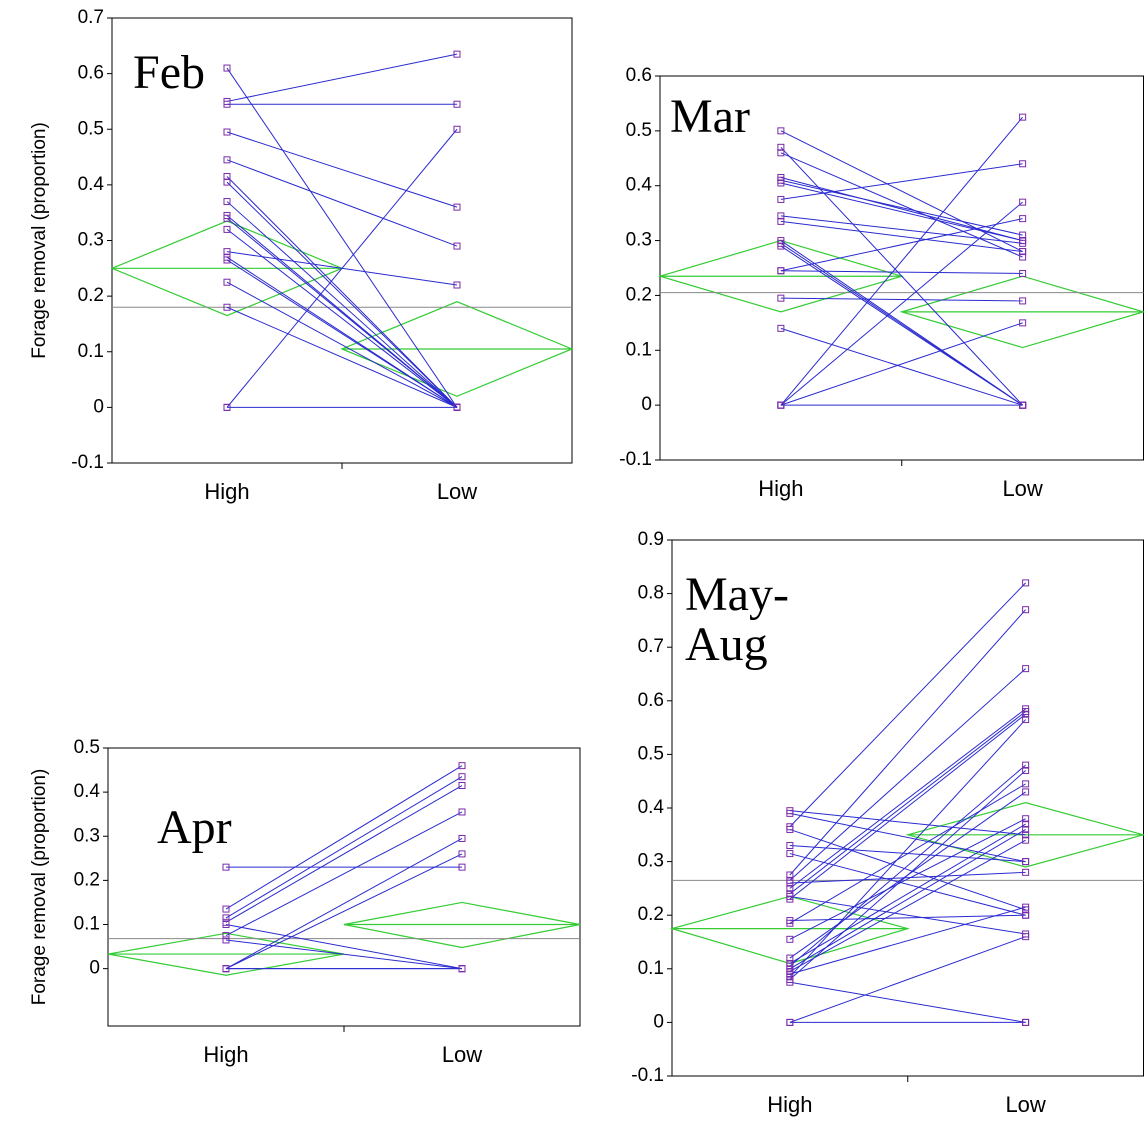 The height and width of the screenshot is (1123, 1144). I want to click on panel-title: May-Aug, so click(737, 619).